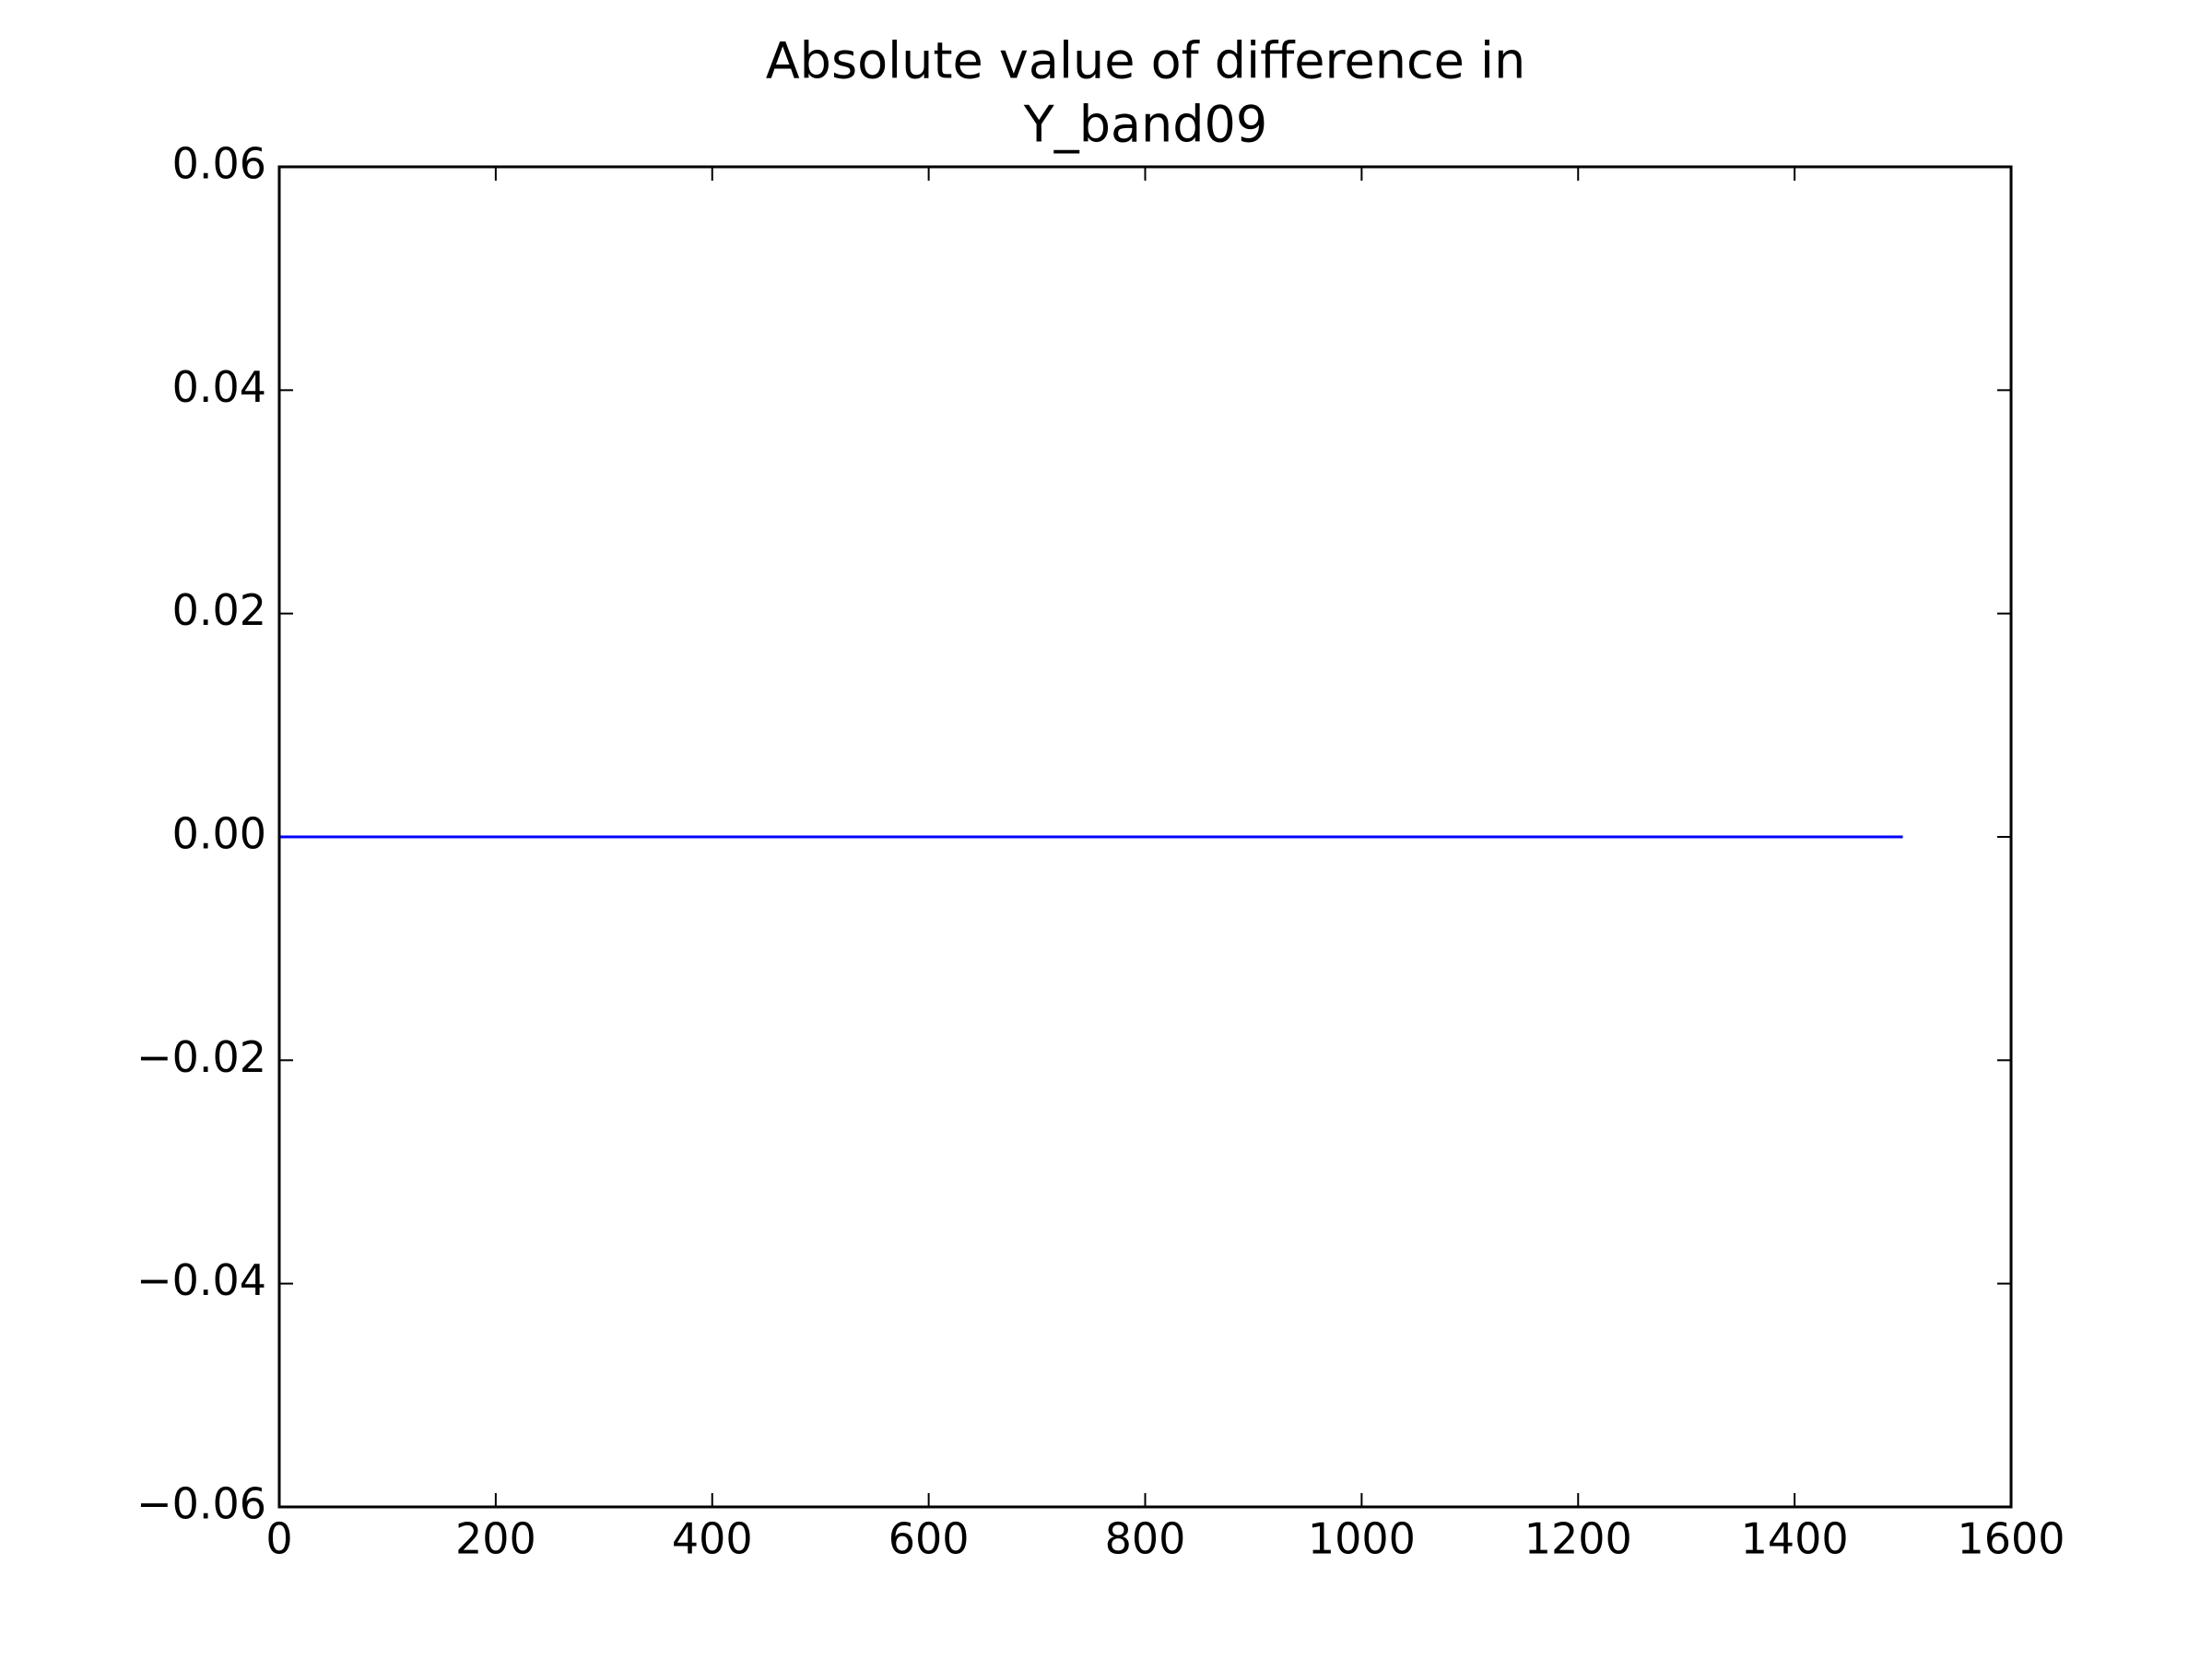 The image size is (2212, 1659). Describe the element at coordinates (1146, 61) in the screenshot. I see `chart-title: Absolute value of difference in` at that location.